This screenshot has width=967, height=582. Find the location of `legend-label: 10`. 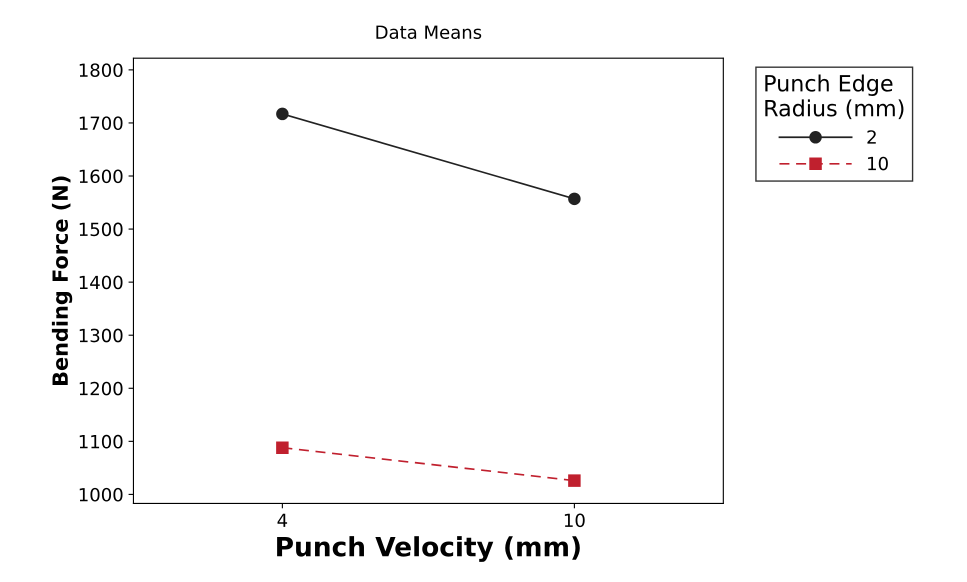

legend-label: 10 is located at coordinates (878, 163).